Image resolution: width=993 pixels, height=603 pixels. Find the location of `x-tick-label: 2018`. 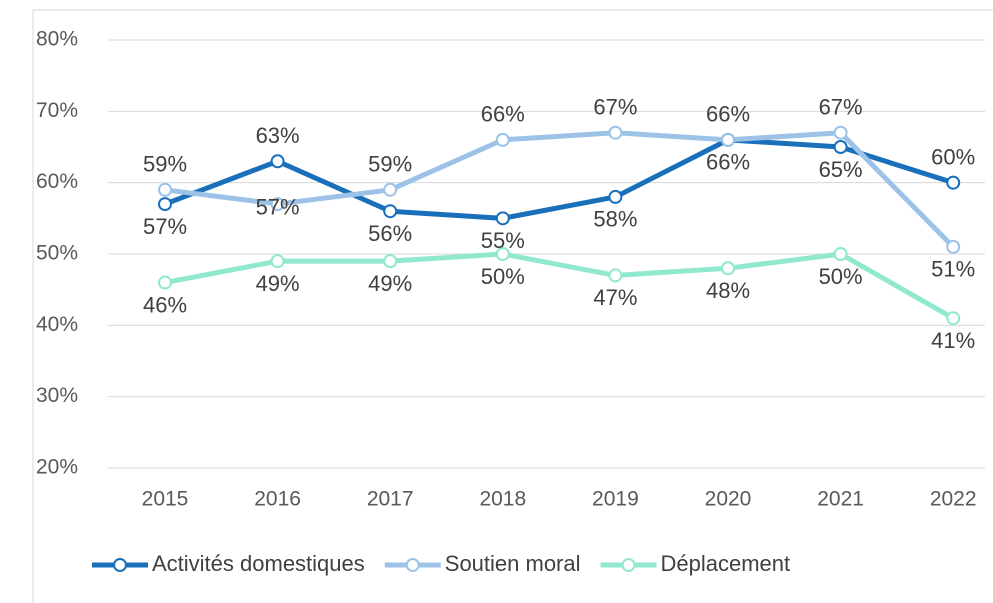

x-tick-label: 2018 is located at coordinates (502, 499).